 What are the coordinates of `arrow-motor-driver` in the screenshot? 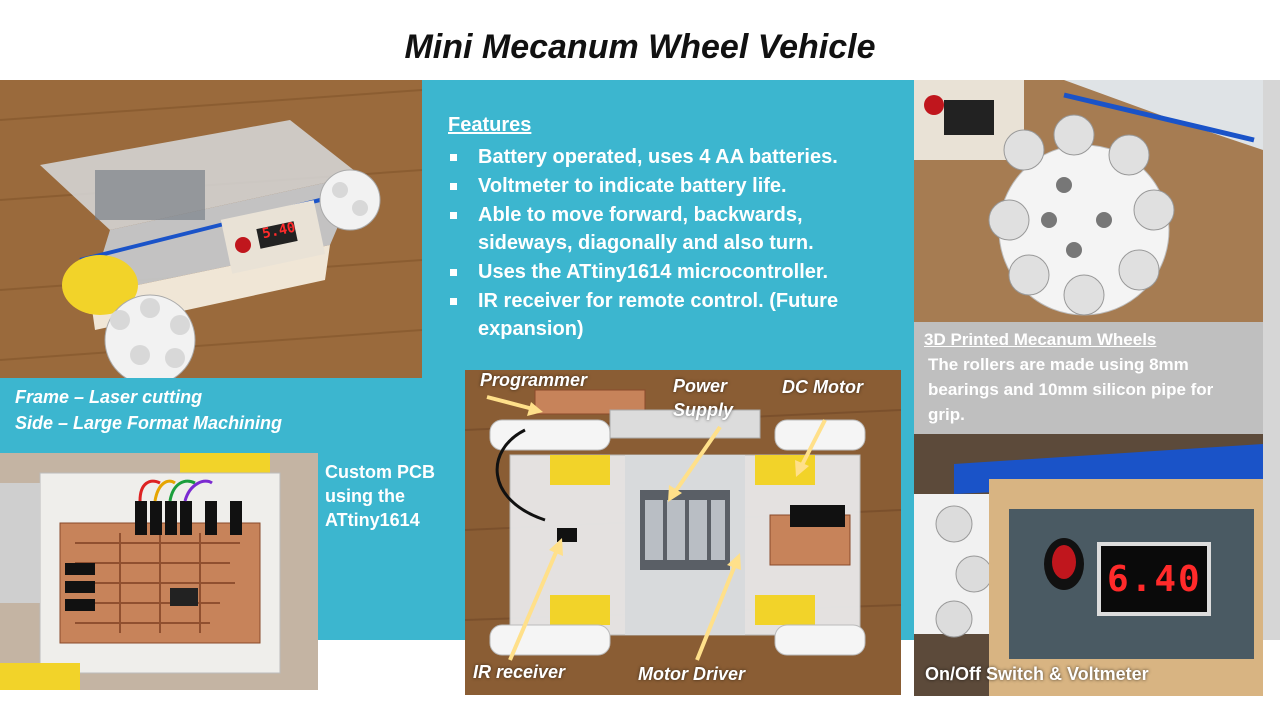 It's located at (718, 607).